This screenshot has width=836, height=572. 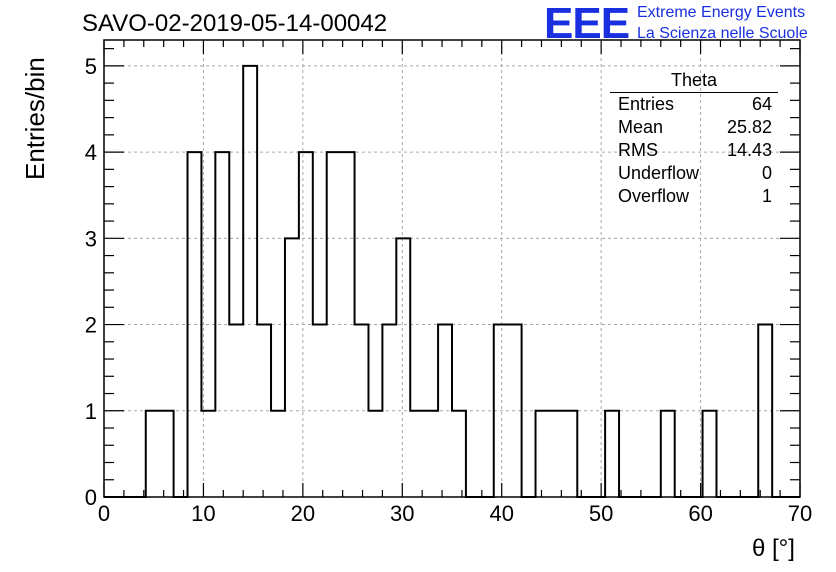 What do you see at coordinates (235, 23) in the screenshot?
I see `chart-title: SAVO-02-2019-05-14-00042` at bounding box center [235, 23].